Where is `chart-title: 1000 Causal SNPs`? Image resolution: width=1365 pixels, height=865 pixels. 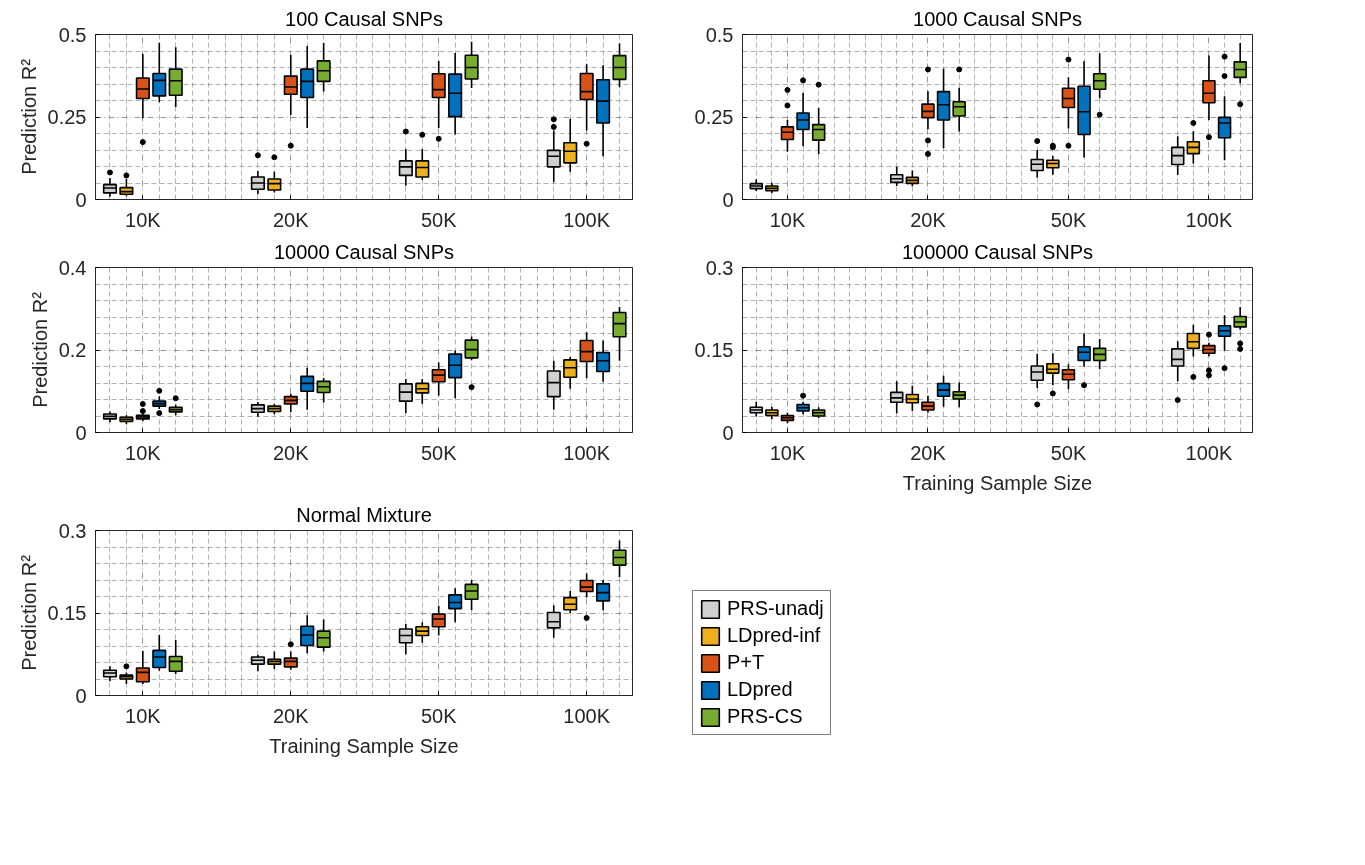
chart-title: 1000 Causal SNPs is located at coordinates (997, 18).